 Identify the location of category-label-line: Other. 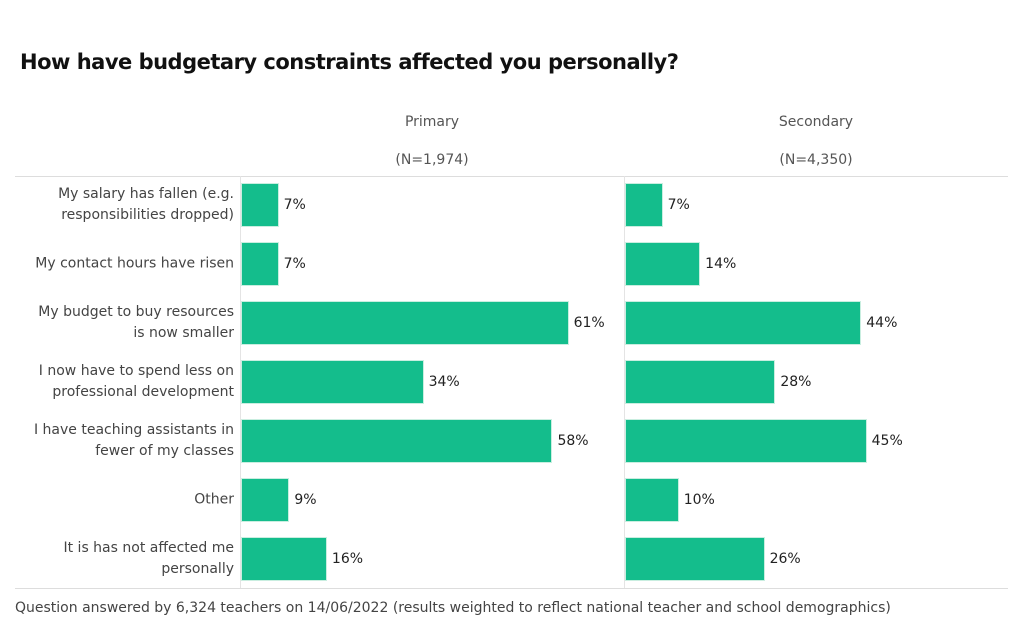
(214, 499).